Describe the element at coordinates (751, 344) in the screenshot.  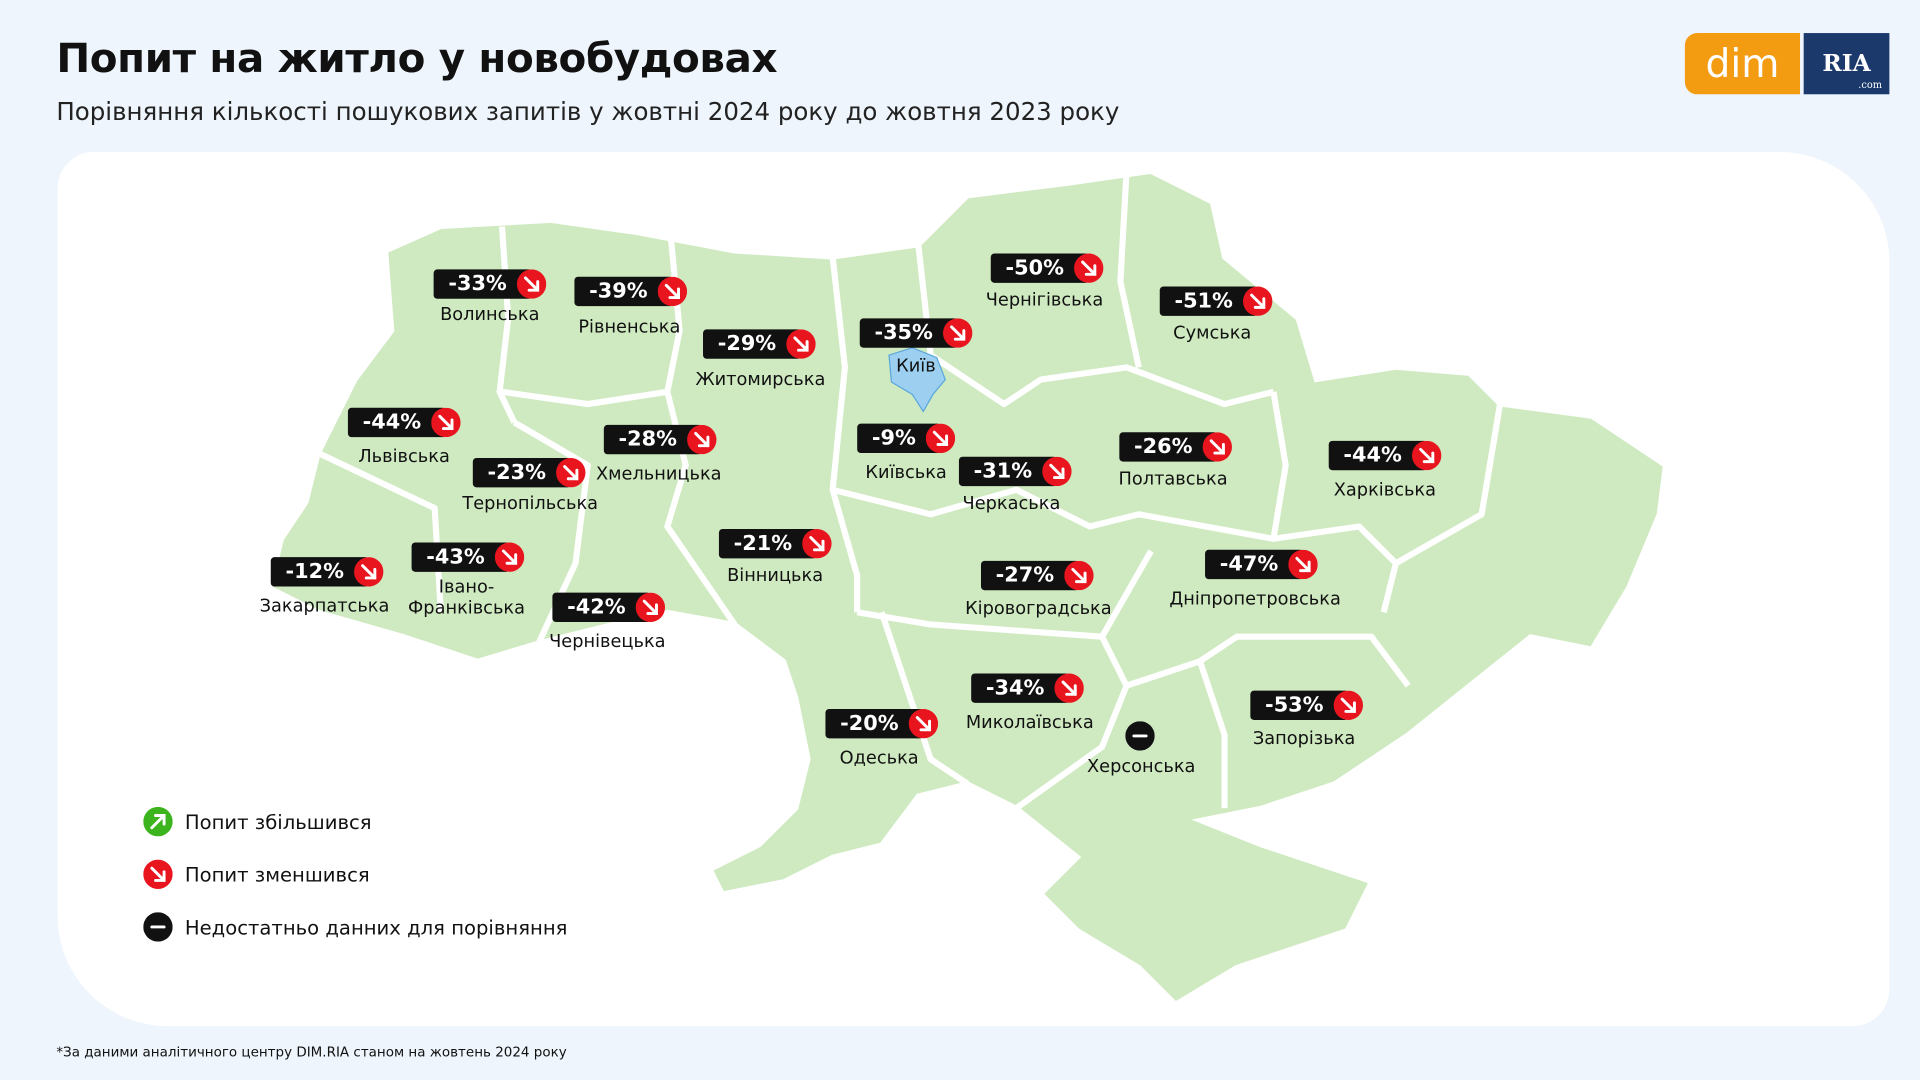
I see `change-label: -29%` at that location.